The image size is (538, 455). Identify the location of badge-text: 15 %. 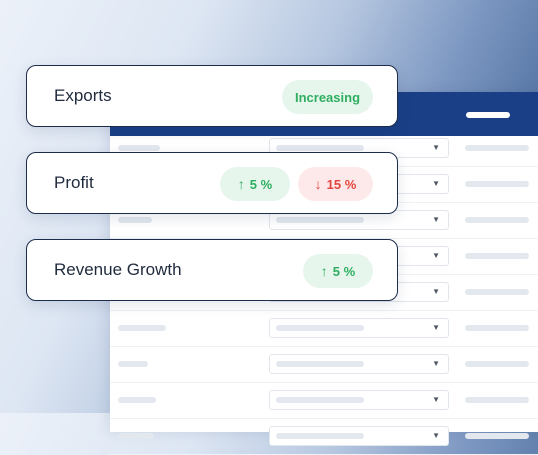
(341, 184).